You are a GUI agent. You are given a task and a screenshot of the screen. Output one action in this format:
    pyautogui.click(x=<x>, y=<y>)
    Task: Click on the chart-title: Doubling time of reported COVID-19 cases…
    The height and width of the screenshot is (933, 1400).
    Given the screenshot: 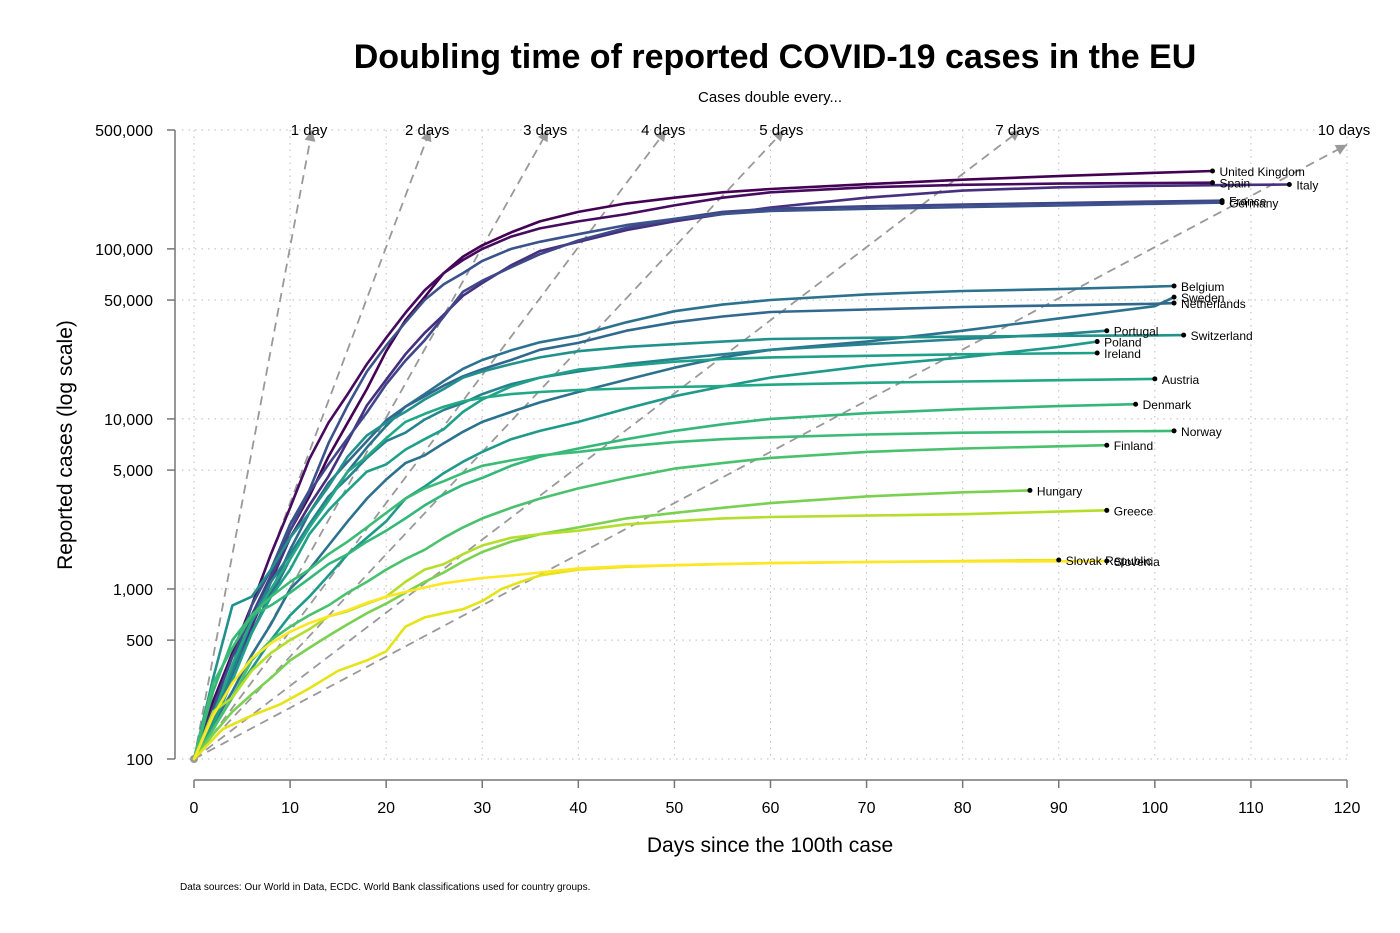 What is the action you would take?
    pyautogui.click(x=775, y=57)
    